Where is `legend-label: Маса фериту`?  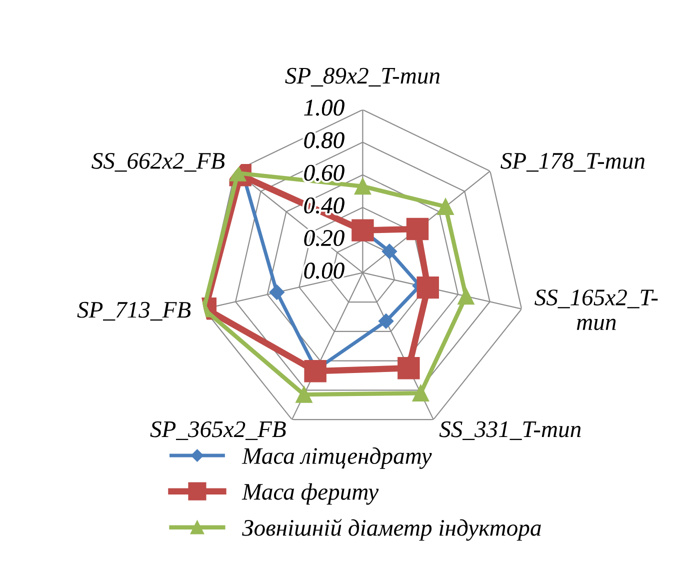 legend-label: Маса фериту is located at coordinates (310, 494).